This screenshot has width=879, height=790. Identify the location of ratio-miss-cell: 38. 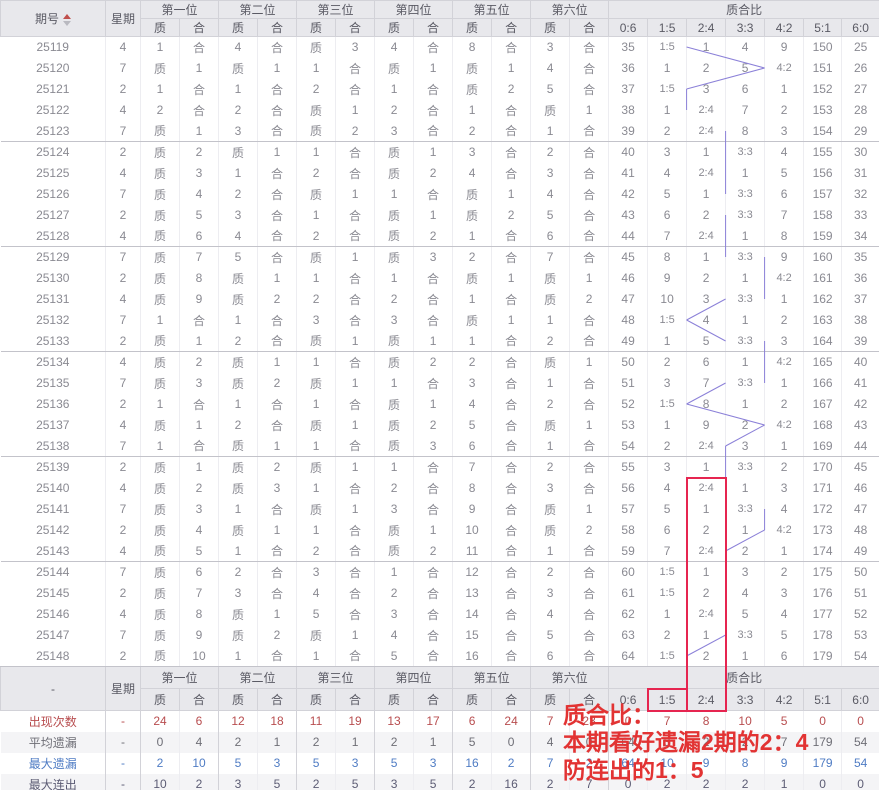
(860, 320).